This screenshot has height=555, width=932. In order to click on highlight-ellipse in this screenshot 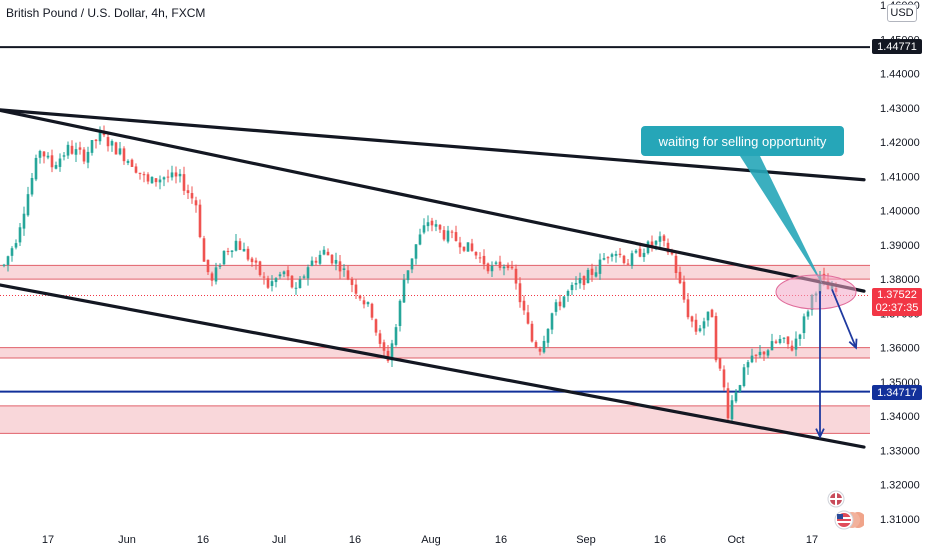, I will do `click(816, 292)`.